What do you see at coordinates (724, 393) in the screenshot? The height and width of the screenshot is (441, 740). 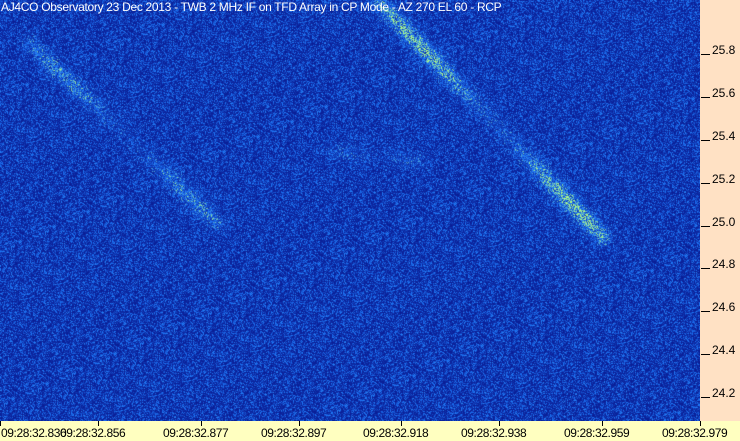 I see `y-tick-label: 24.2` at bounding box center [724, 393].